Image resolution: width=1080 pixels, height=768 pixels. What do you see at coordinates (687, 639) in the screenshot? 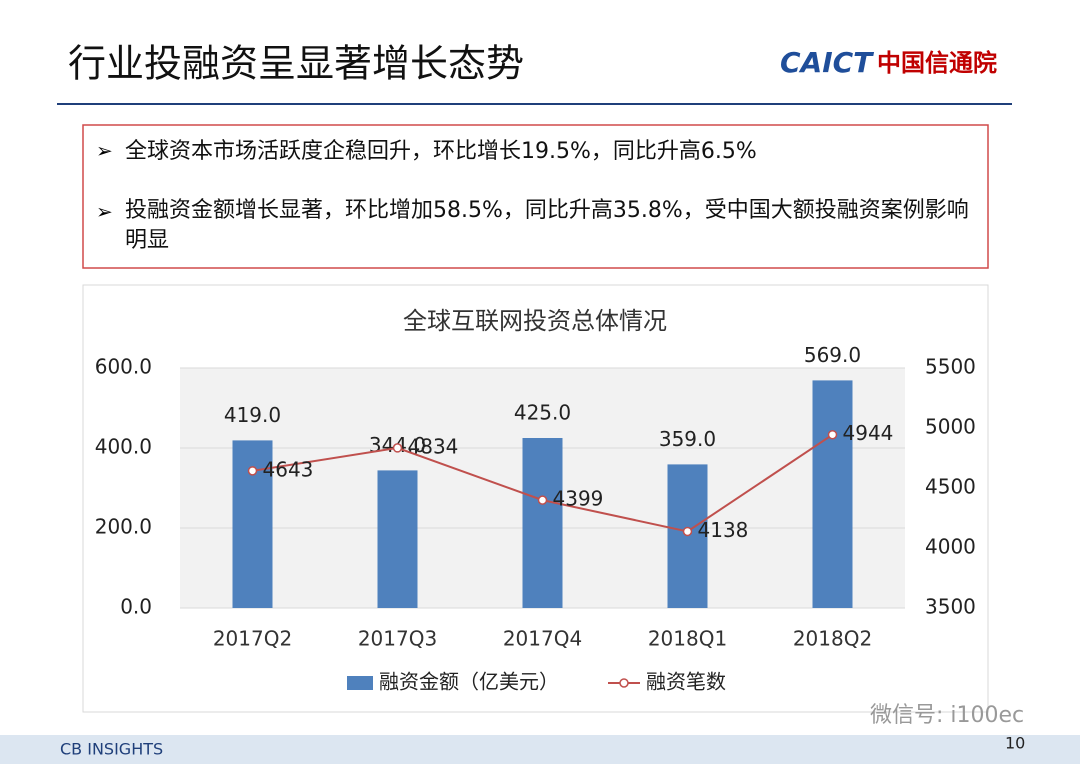
I see `x-tick-label: 2018Q1` at bounding box center [687, 639].